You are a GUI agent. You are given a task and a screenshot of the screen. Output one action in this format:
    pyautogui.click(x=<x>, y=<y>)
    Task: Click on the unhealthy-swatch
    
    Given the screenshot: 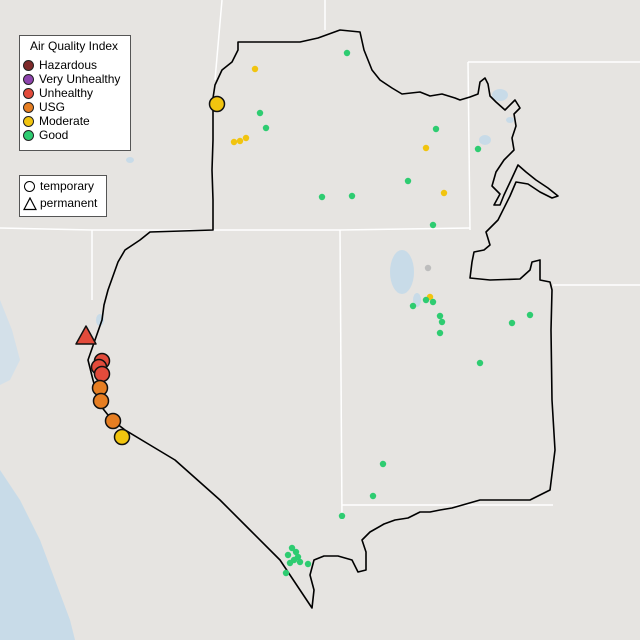 What is the action you would take?
    pyautogui.click(x=28, y=93)
    